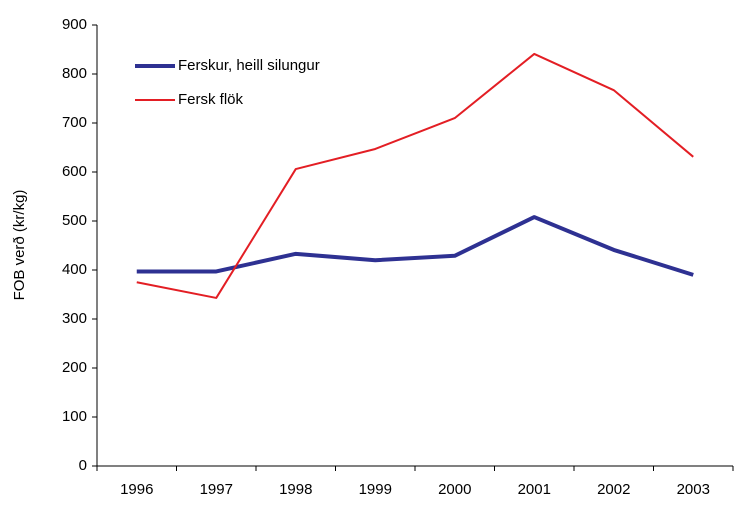 The width and height of the screenshot is (735, 507). I want to click on x-tick-label: 1996, so click(136, 489).